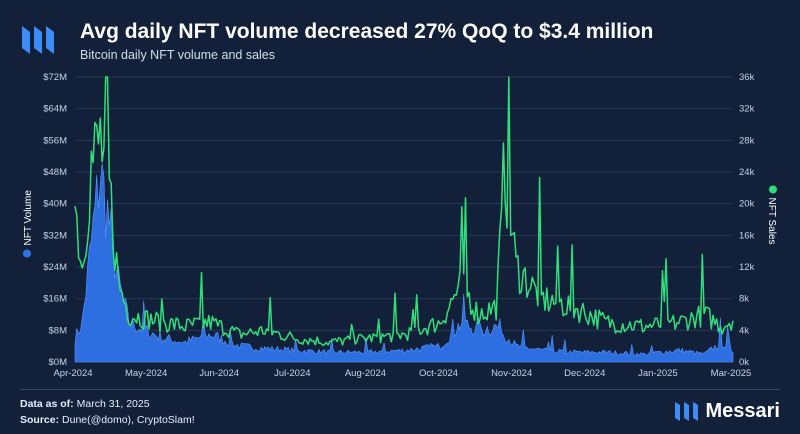 The height and width of the screenshot is (434, 800). I want to click on data-as-of-value: March 31, 2025, so click(113, 404).